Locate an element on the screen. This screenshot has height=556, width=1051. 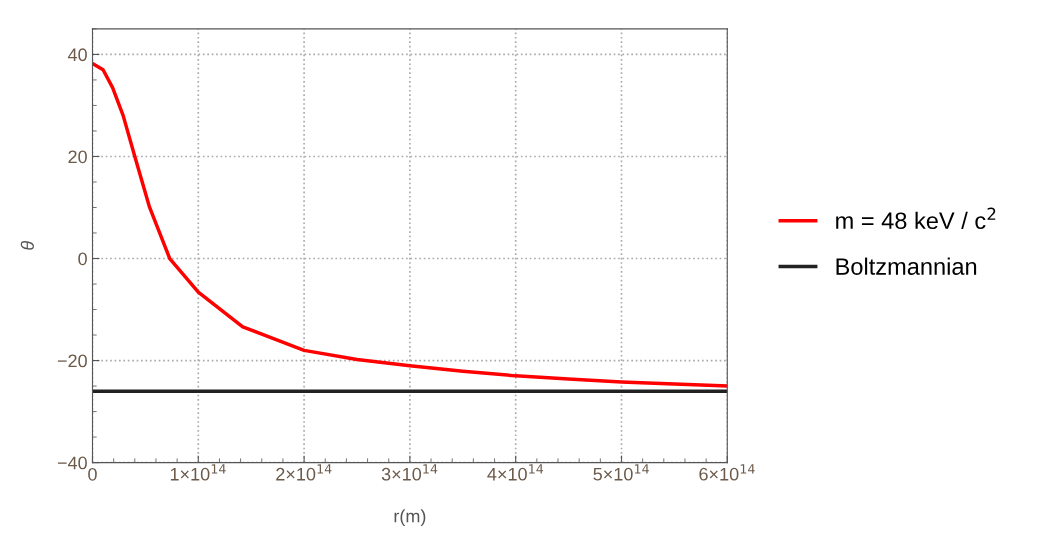
y-axis-title: θ is located at coordinates (27, 245).